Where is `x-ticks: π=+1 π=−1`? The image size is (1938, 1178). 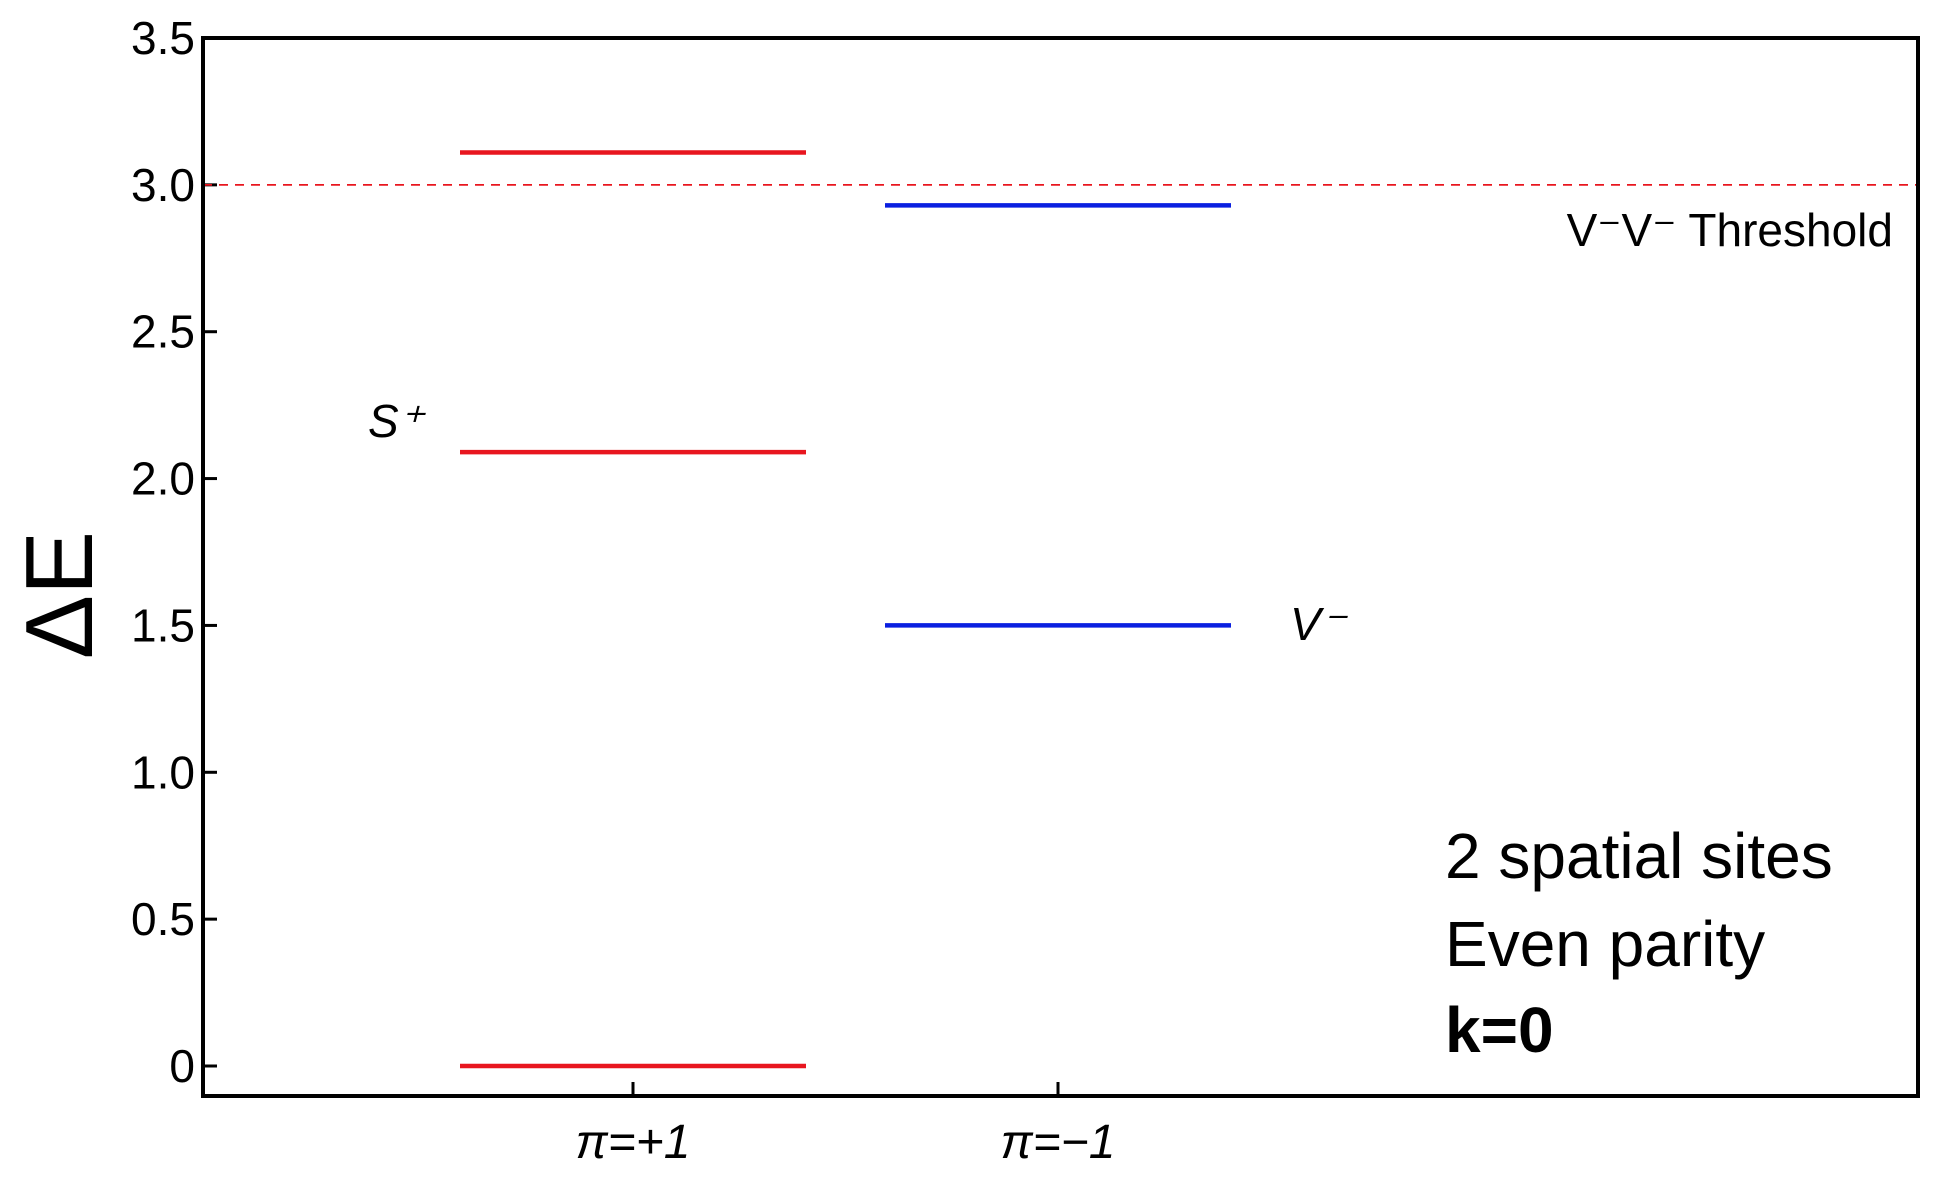 x-ticks: π=+1 π=−1 is located at coordinates (846, 1125).